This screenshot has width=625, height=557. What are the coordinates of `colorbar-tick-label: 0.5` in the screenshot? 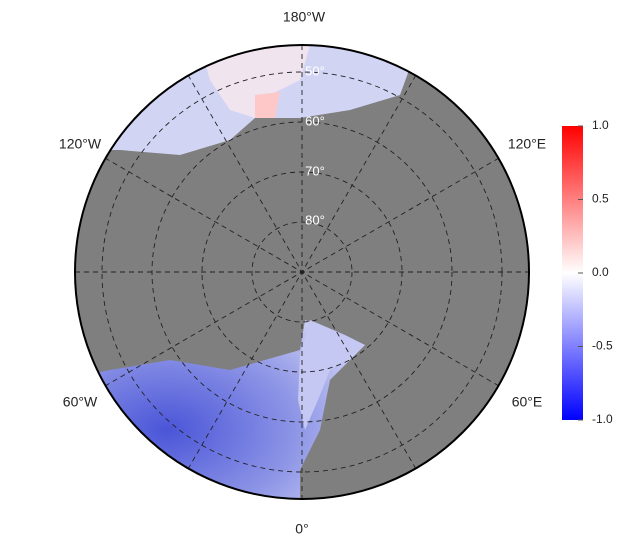 It's located at (600, 199).